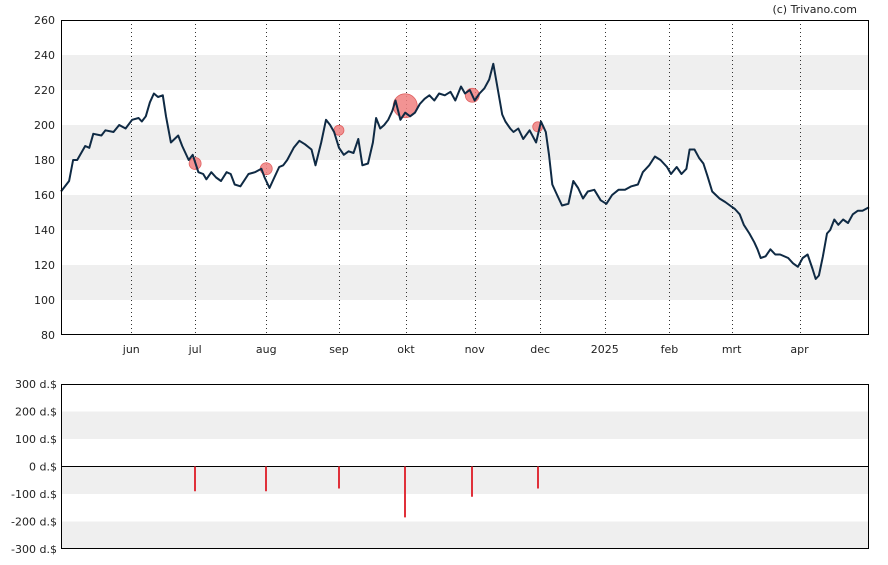  I want to click on bar-y-tick-label: -200 d.$, so click(34, 522).